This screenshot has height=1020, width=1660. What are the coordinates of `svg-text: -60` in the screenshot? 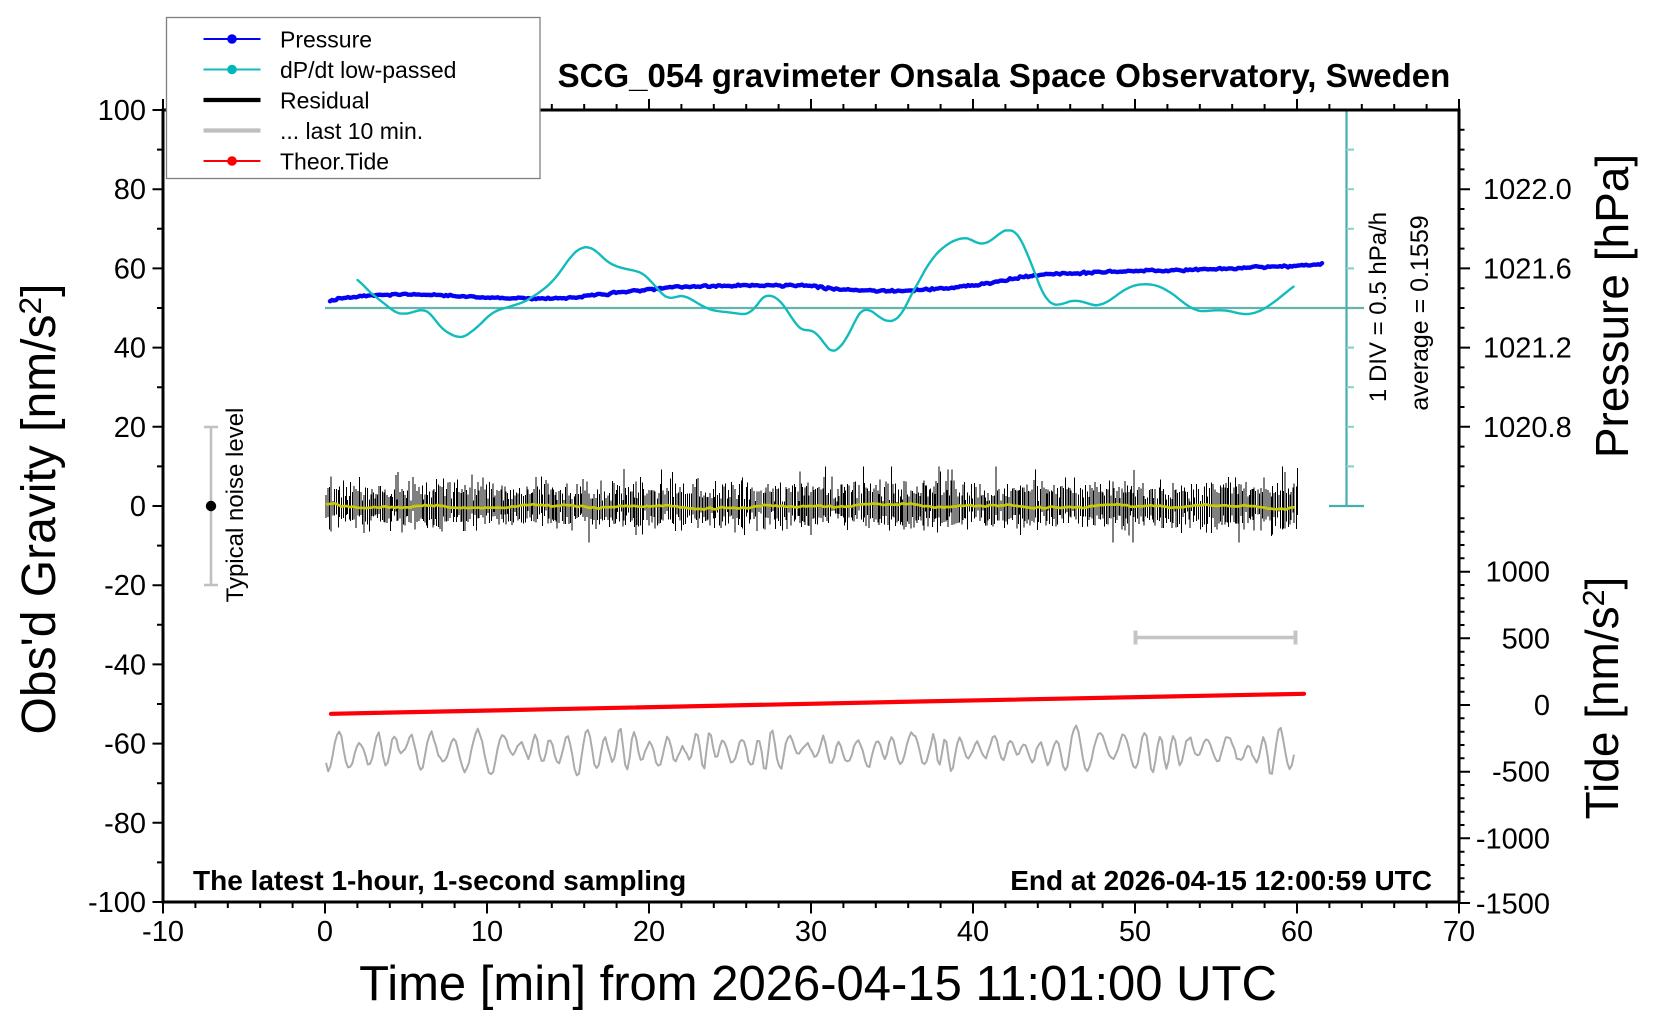 It's located at (125, 745).